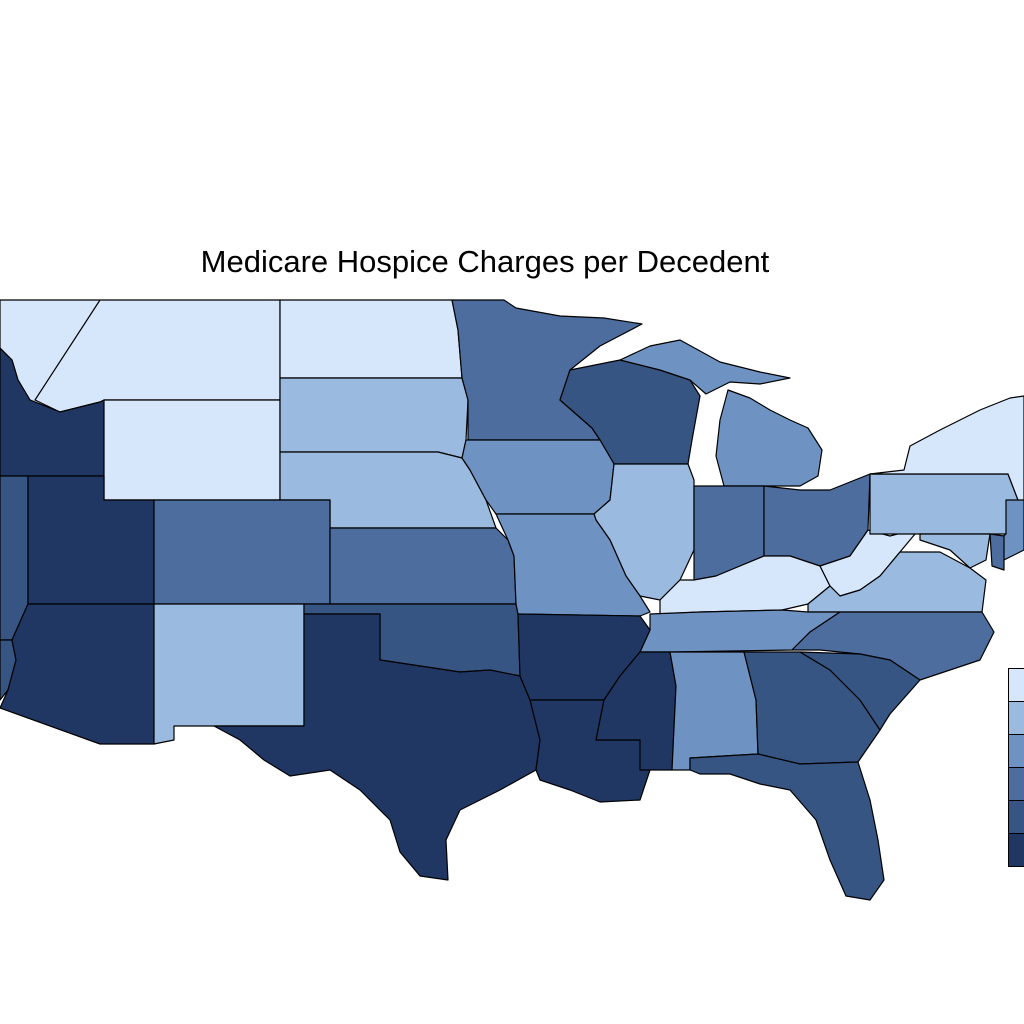 This screenshot has height=1024, width=1024. I want to click on state-wyoming, so click(192, 450).